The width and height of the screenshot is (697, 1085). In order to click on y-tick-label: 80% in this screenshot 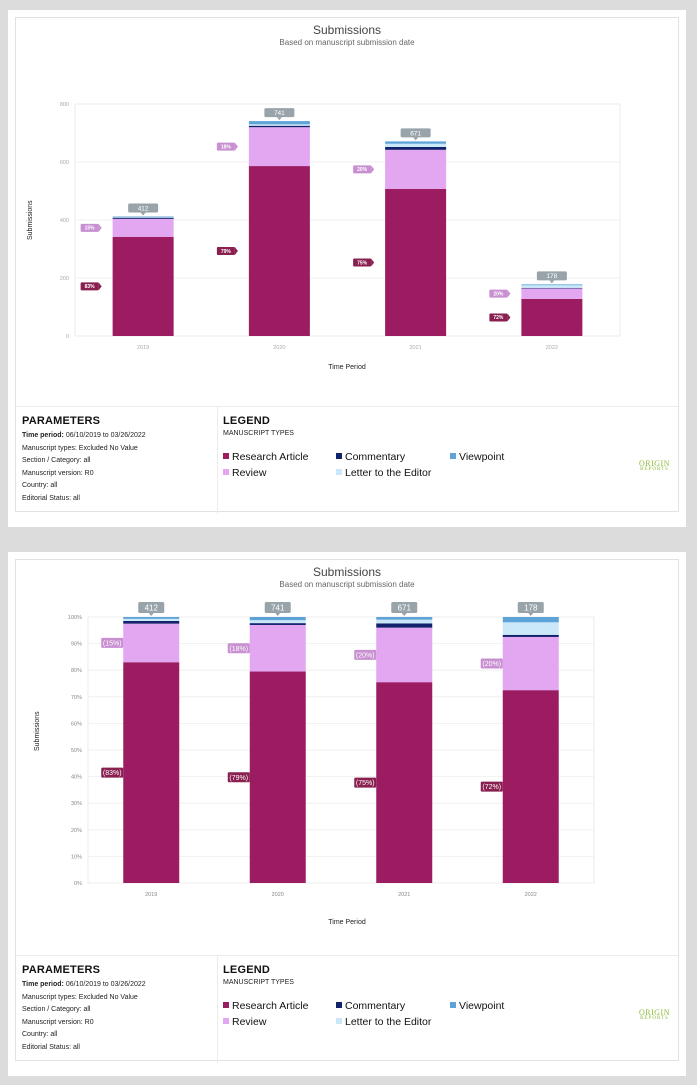, I will do `click(76, 671)`.